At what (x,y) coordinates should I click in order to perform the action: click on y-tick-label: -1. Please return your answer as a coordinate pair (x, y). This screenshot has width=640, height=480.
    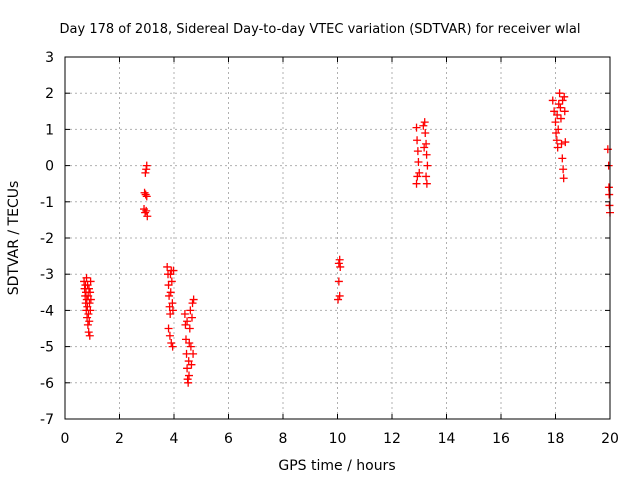
    Looking at the image, I should click on (47, 203).